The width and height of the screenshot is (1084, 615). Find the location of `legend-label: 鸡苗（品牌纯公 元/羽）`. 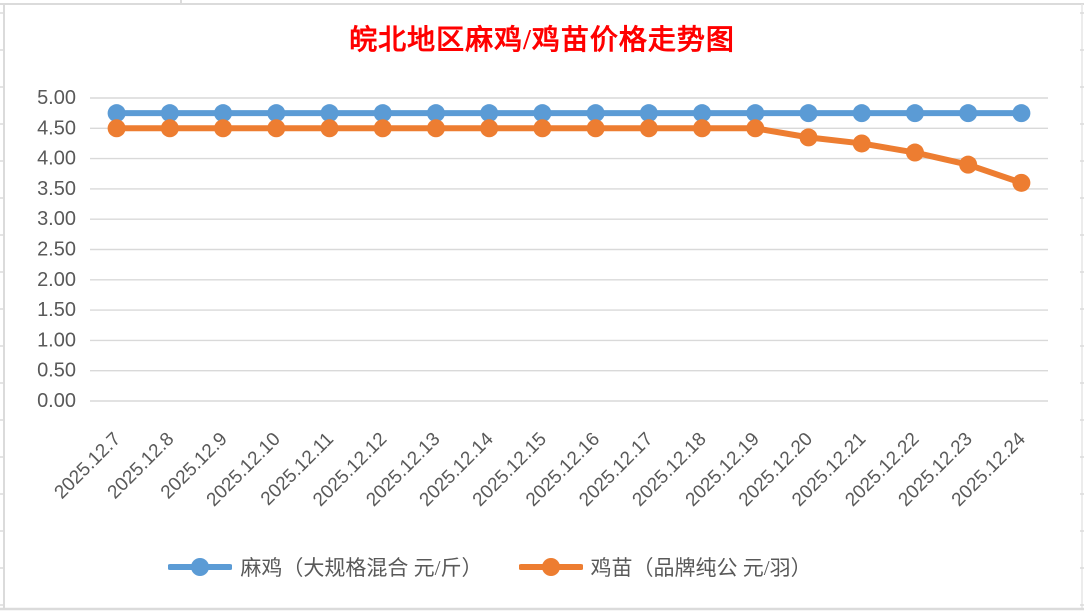

legend-label: 鸡苗（品牌纯公 元/羽） is located at coordinates (701, 568).